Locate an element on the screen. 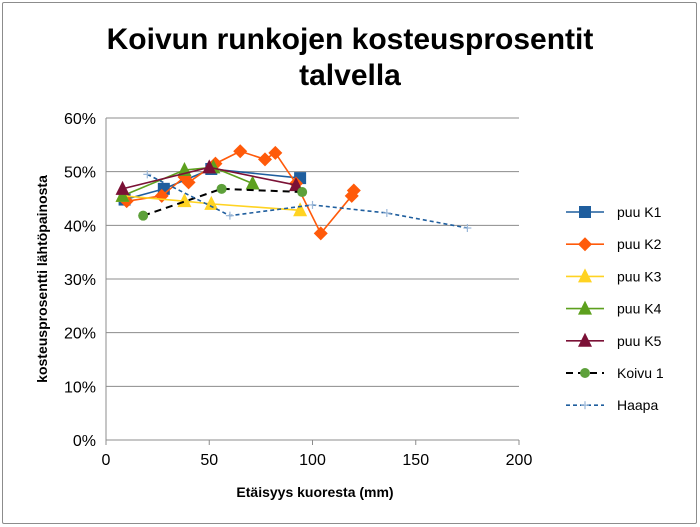 This screenshot has width=700, height=527. legend-item-haapa: Haapa is located at coordinates (612, 405).